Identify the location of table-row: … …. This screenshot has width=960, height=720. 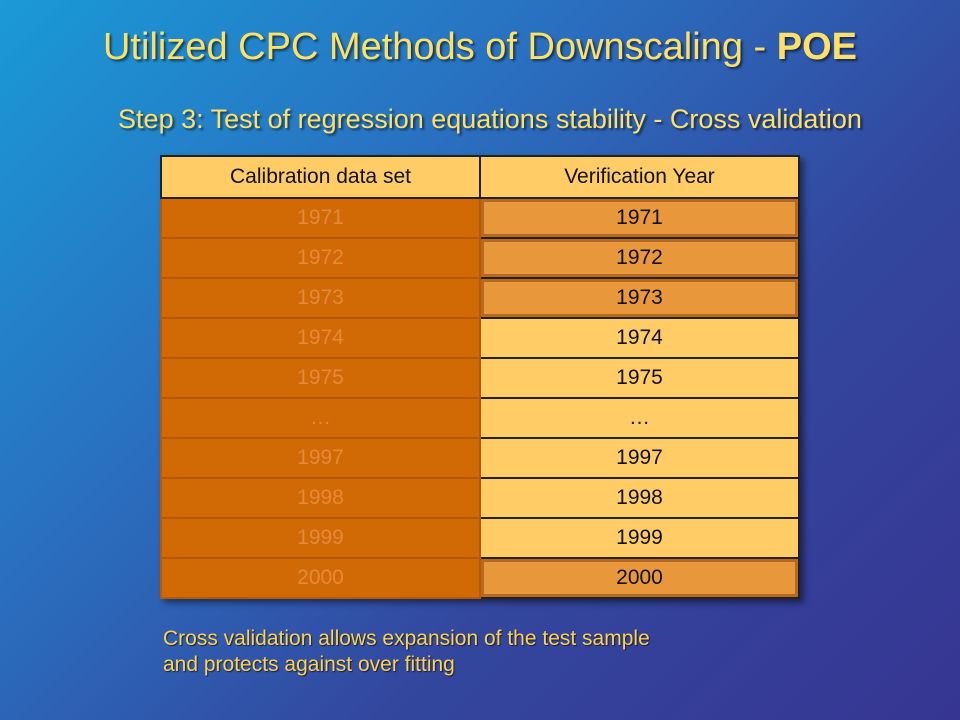
(480, 418).